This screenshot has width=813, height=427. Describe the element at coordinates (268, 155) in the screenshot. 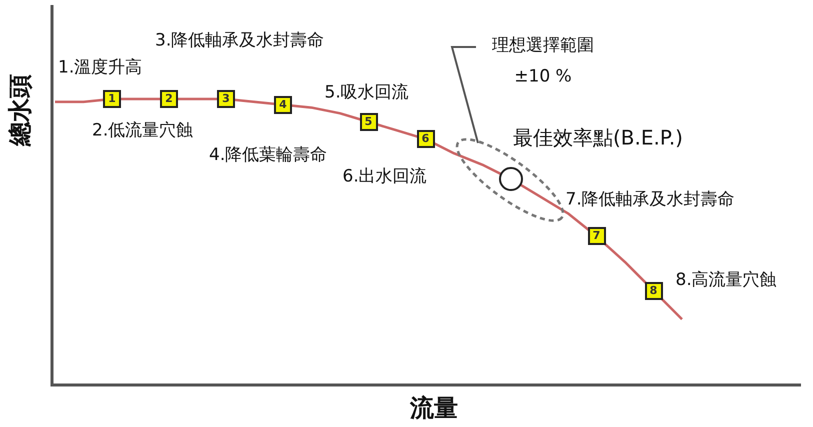

I see `annotation: 4.降低葉輪壽命` at that location.